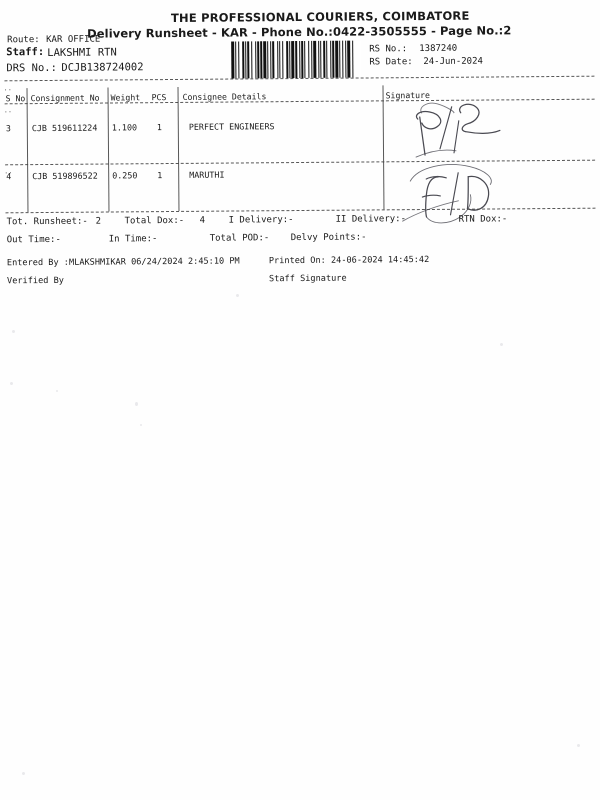  I want to click on printed-on: Printed On: 24-06-2024 14:45:42, so click(349, 260).